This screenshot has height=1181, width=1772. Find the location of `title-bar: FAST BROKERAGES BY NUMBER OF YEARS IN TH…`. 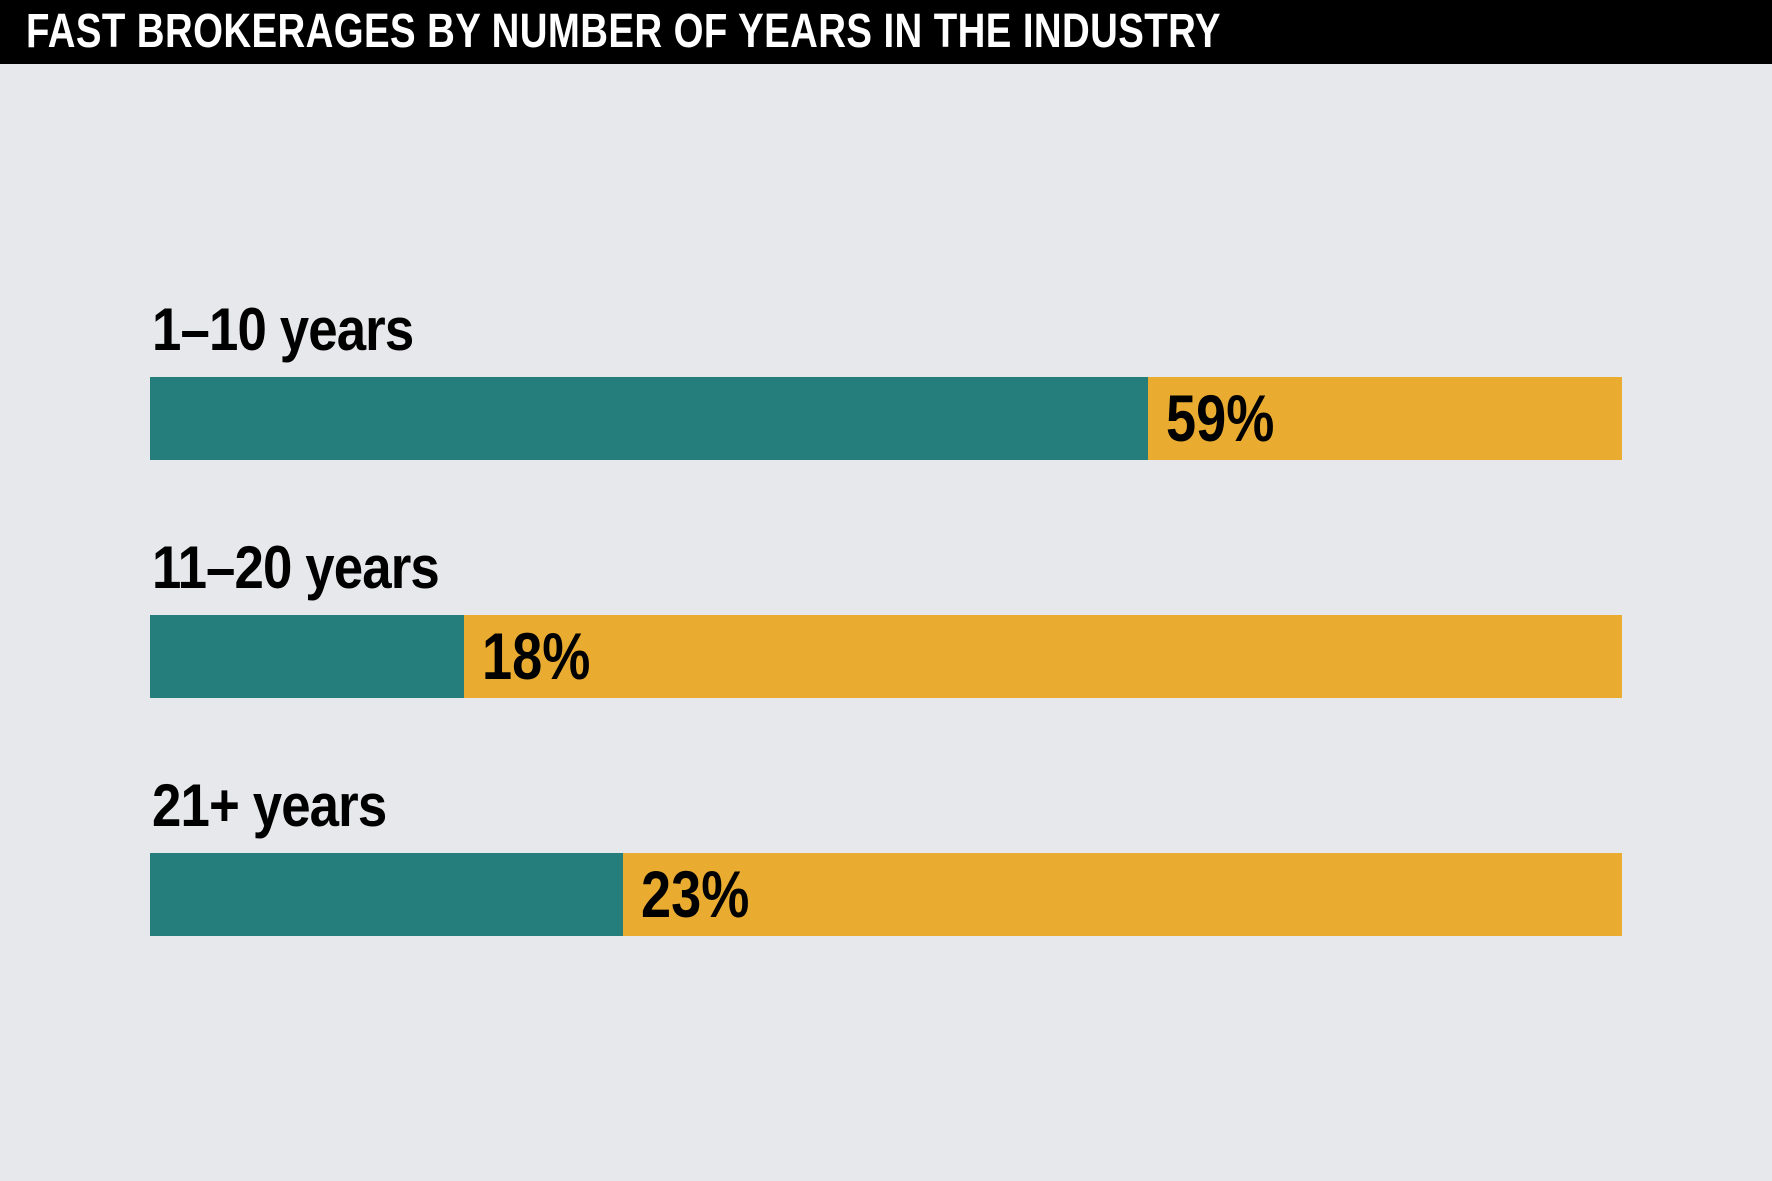

title-bar: FAST BROKERAGES BY NUMBER OF YEARS IN TH… is located at coordinates (886, 32).